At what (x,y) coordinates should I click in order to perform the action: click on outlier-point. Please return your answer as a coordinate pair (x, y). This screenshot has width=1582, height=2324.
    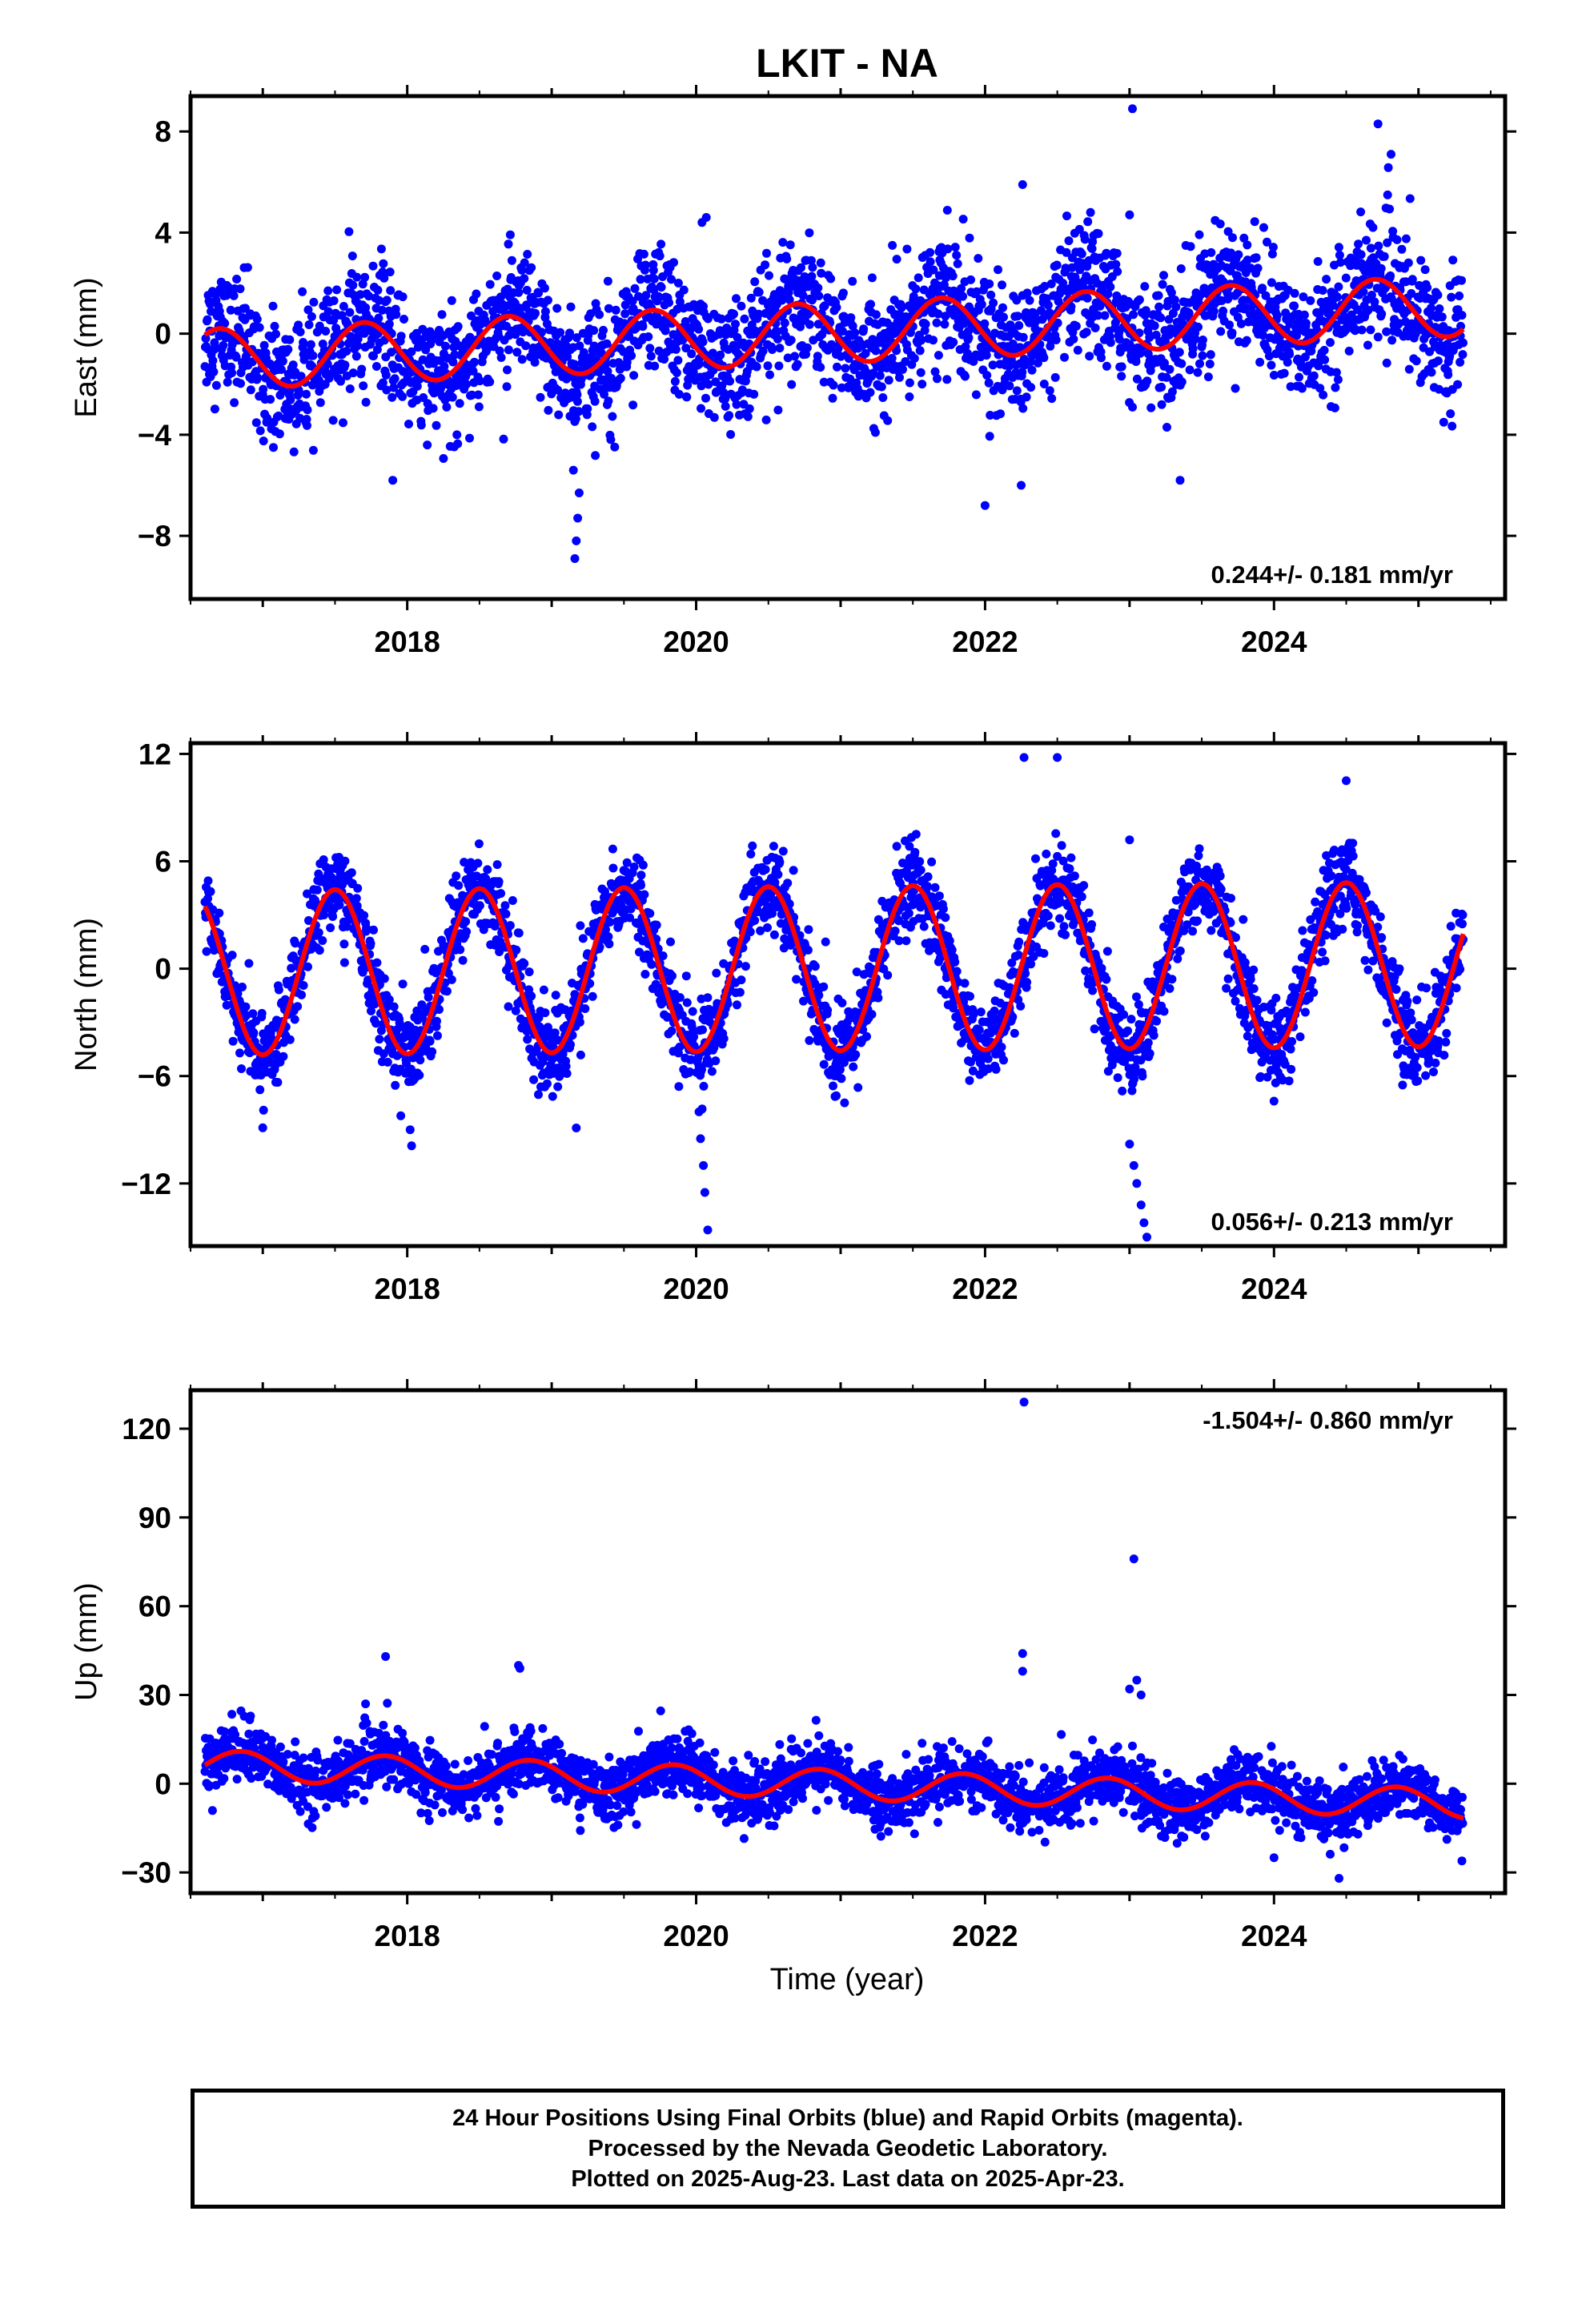
    Looking at the image, I should click on (573, 470).